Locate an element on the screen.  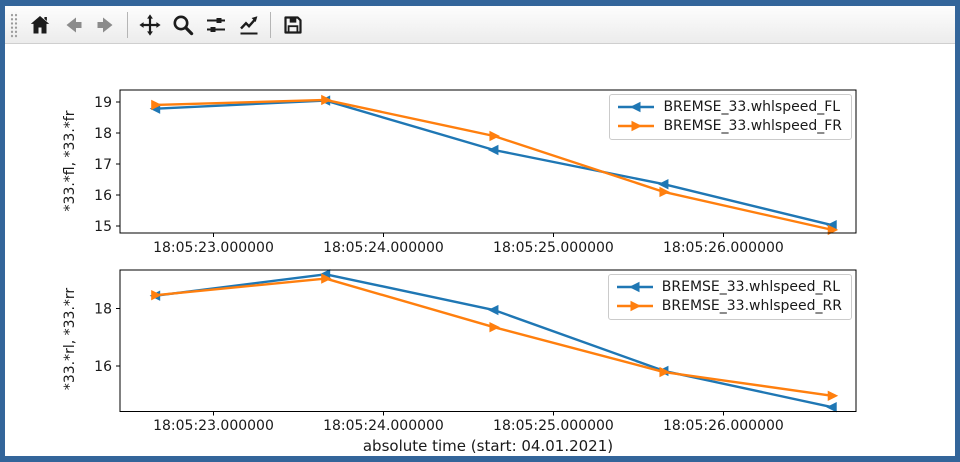
x-axis-label: absolute time (start: 04.01.2021) is located at coordinates (488, 446).